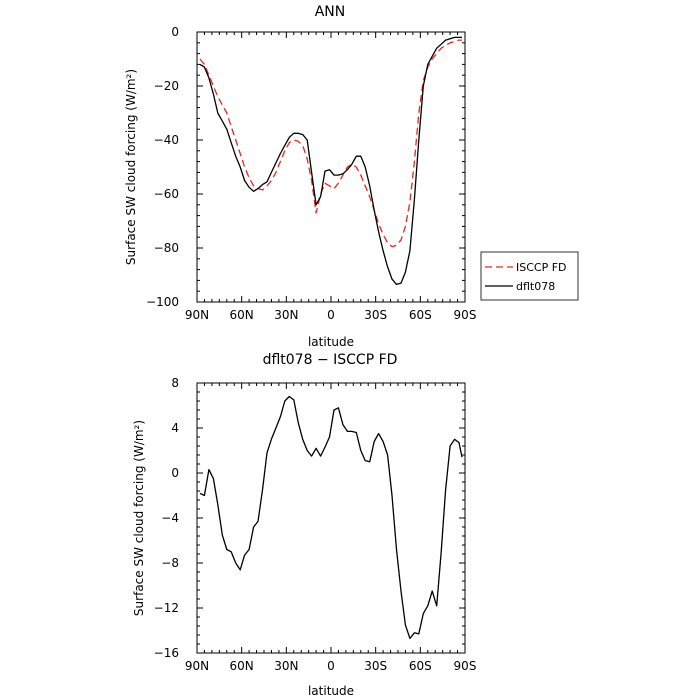 This screenshot has height=700, width=700. I want to click on y-tick-label: −60, so click(166, 194).